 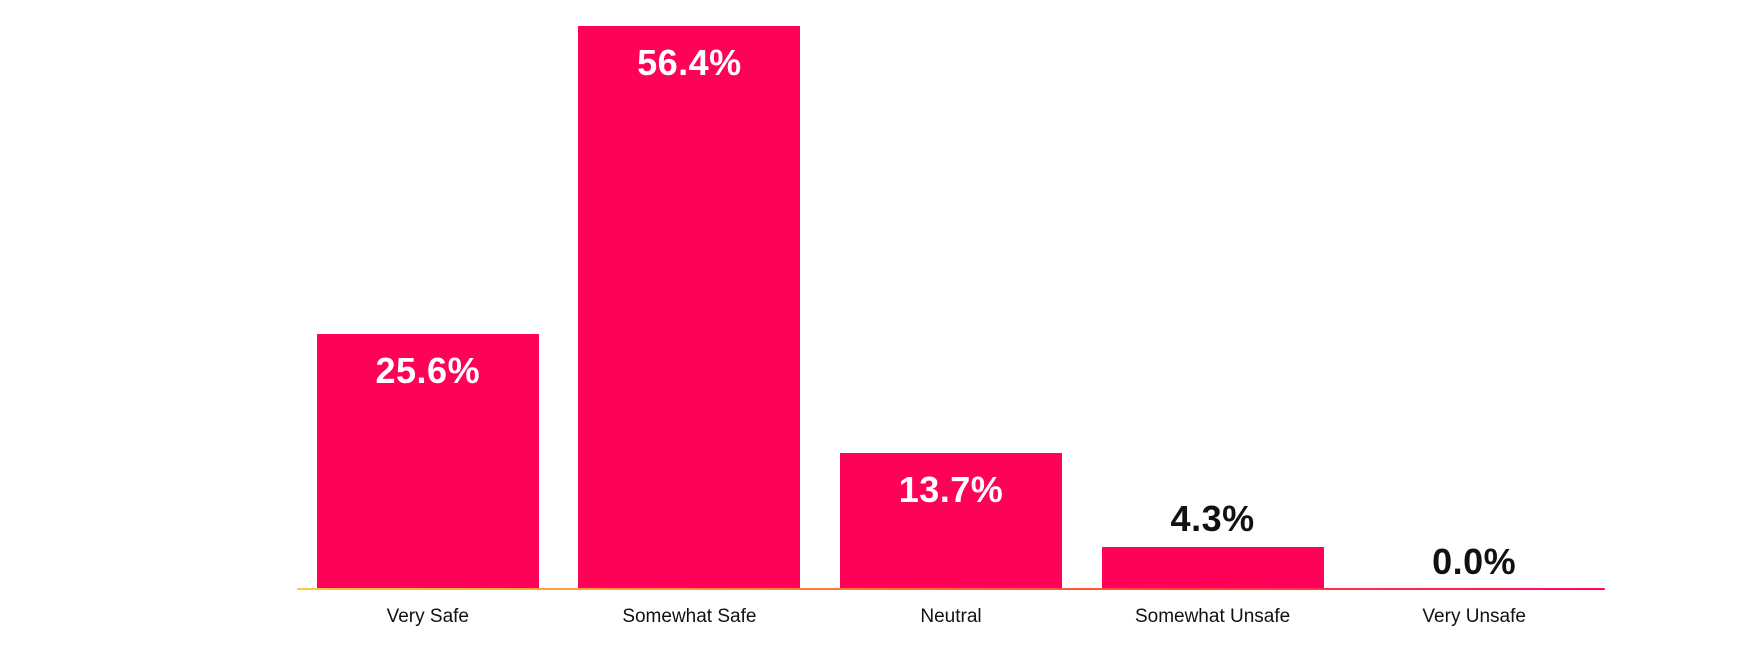 I want to click on bar-value-label: 4.3%, so click(x=1212, y=518).